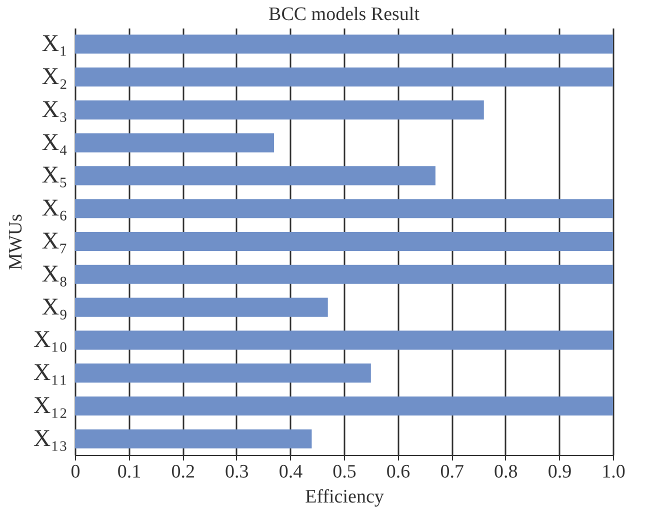  I want to click on y-tick-label: X₁, so click(55, 44).